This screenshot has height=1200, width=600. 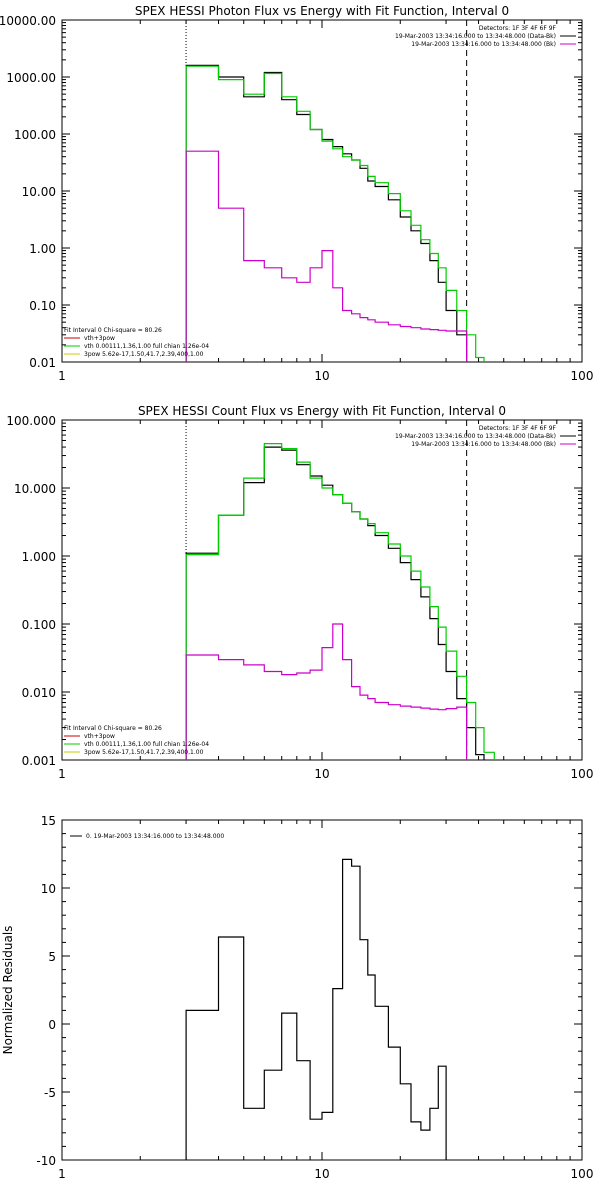 What do you see at coordinates (39, 557) in the screenshot?
I see `y-tick-label: 1.000` at bounding box center [39, 557].